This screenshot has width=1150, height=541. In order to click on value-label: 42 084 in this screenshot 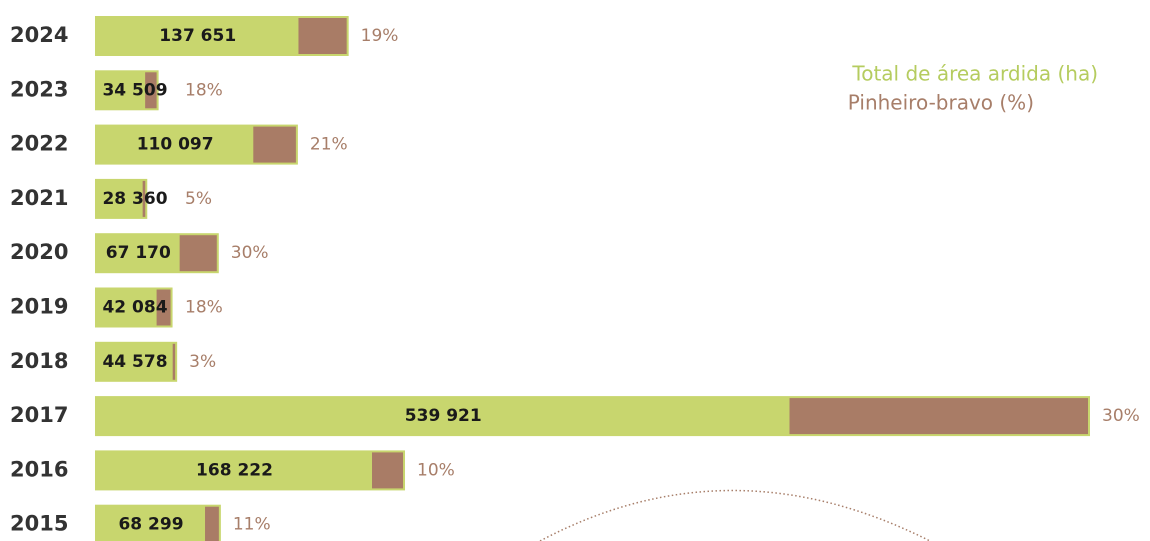, I will do `click(134, 308)`.